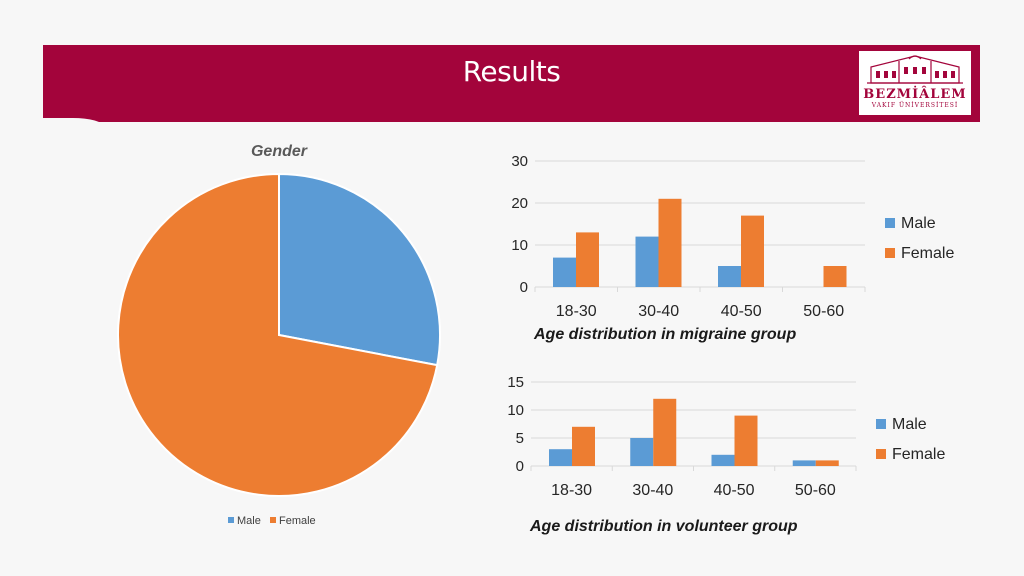 The image size is (1024, 576). Describe the element at coordinates (726, 436) in the screenshot. I see `volunteer-age-bar-chart: 0 5 10 15 18-30 30-40 40-50 50-60 Male Female` at that location.